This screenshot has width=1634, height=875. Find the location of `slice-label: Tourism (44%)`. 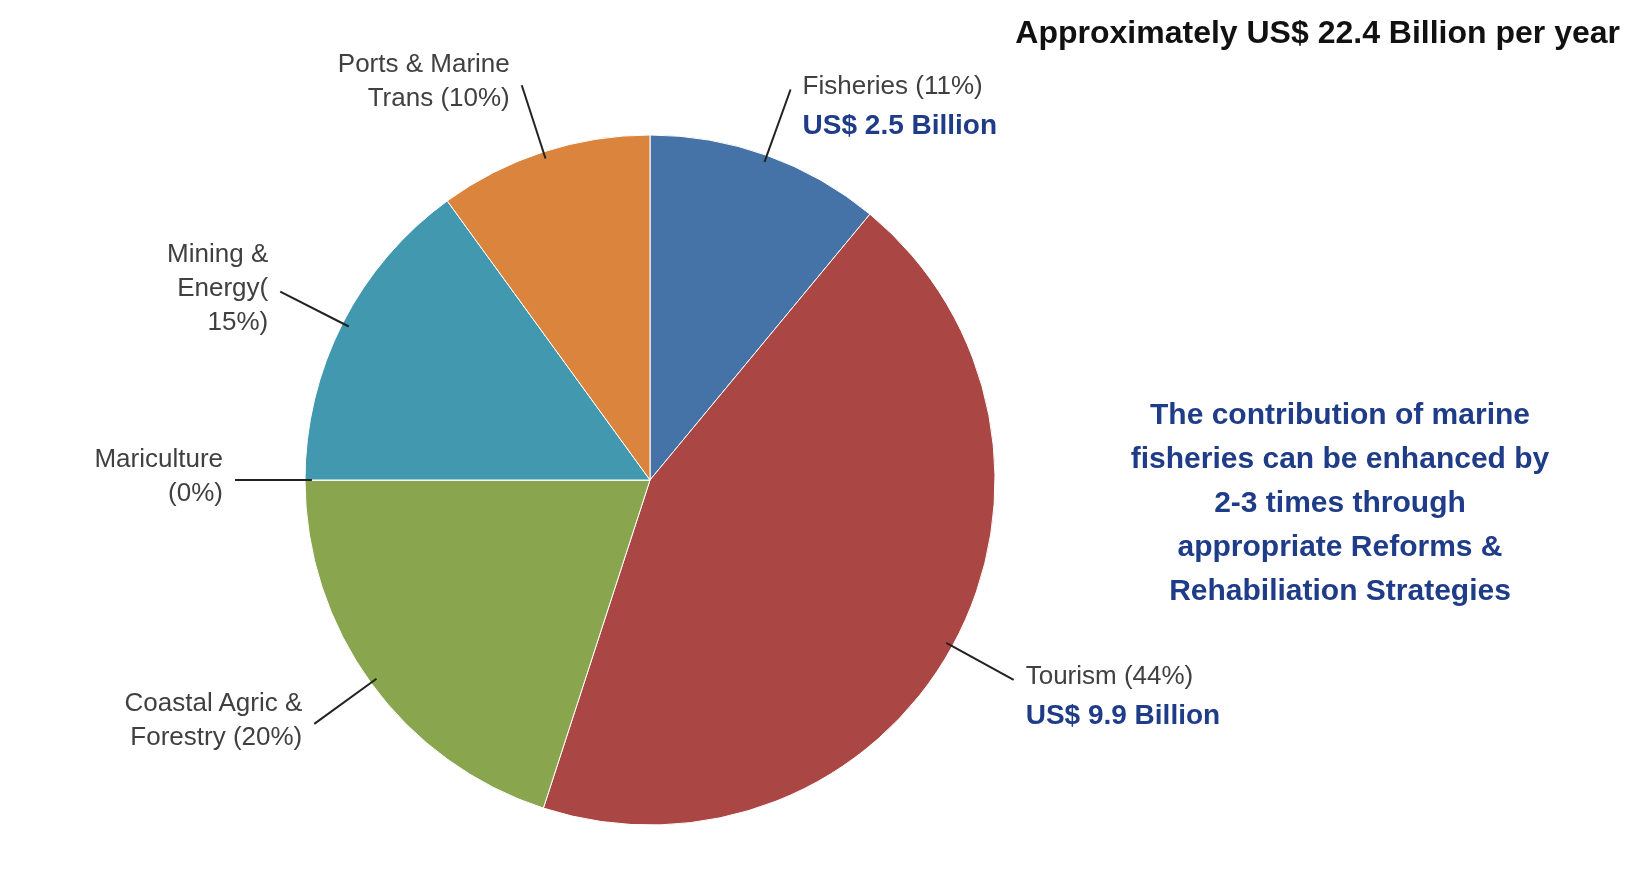

slice-label: Tourism (44%) is located at coordinates (1109, 674).